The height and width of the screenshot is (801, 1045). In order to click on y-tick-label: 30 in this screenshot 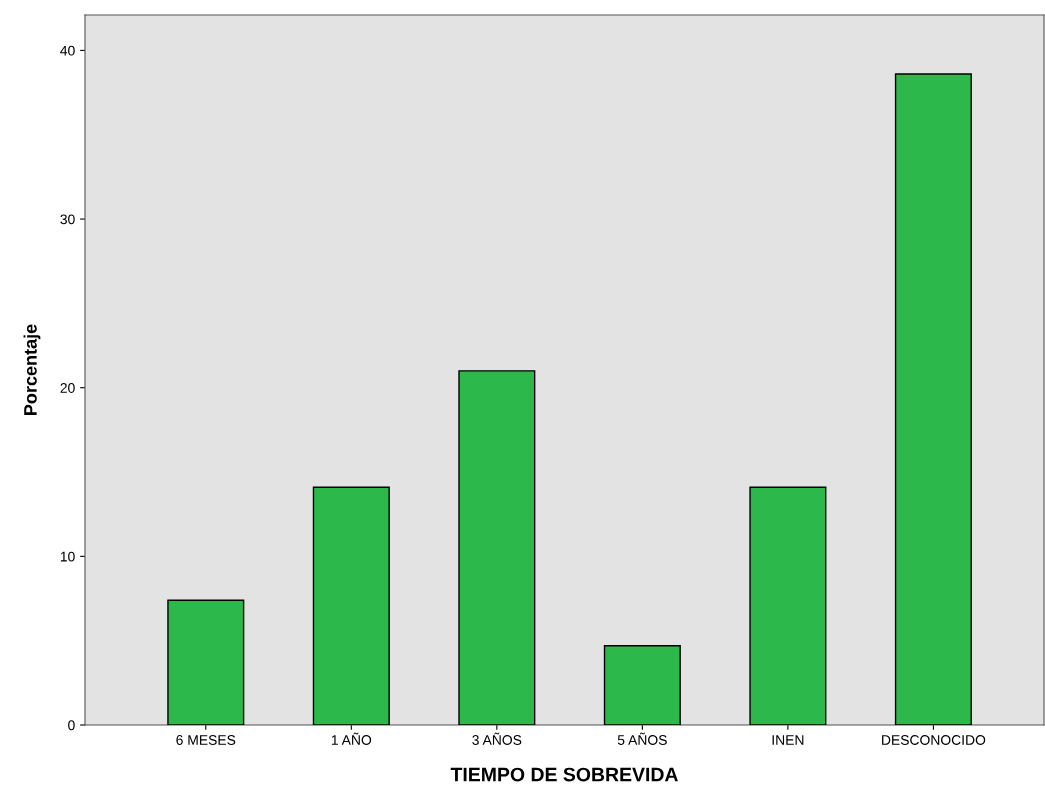, I will do `click(67, 219)`.